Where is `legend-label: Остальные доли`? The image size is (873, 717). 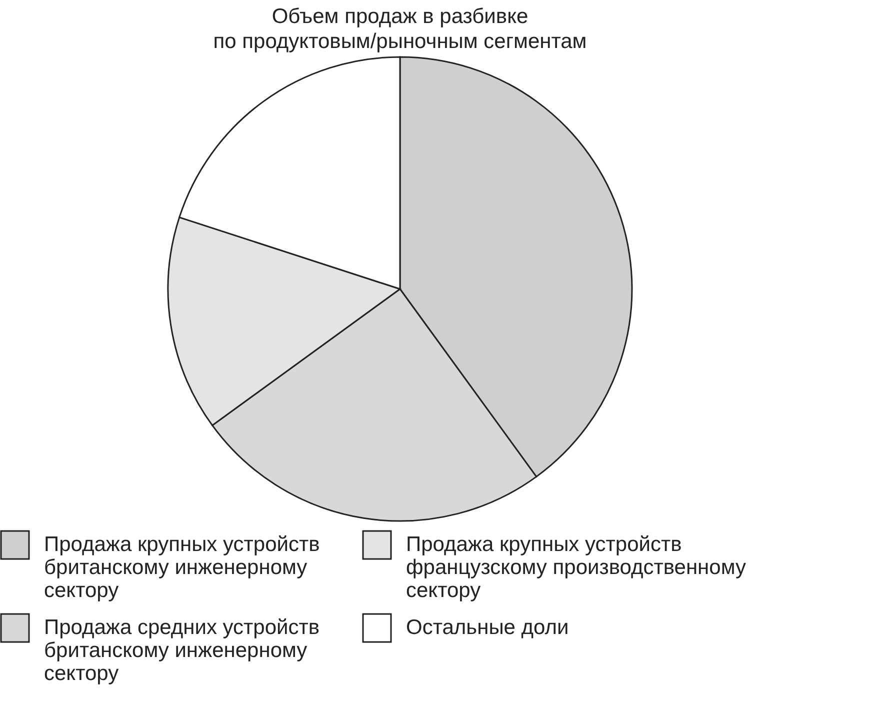
legend-label: Остальные доли is located at coordinates (487, 627).